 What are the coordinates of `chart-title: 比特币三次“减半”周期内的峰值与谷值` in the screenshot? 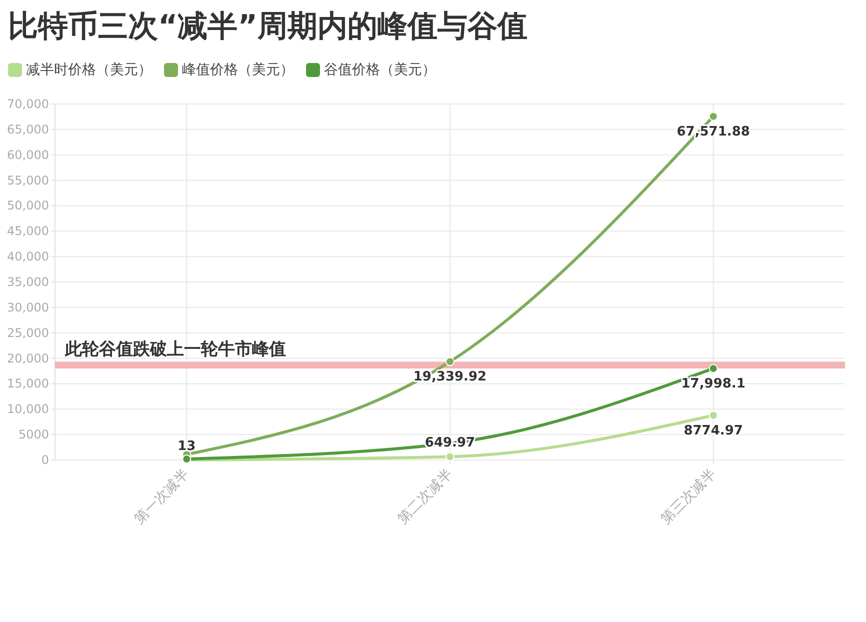 It's located at (268, 26).